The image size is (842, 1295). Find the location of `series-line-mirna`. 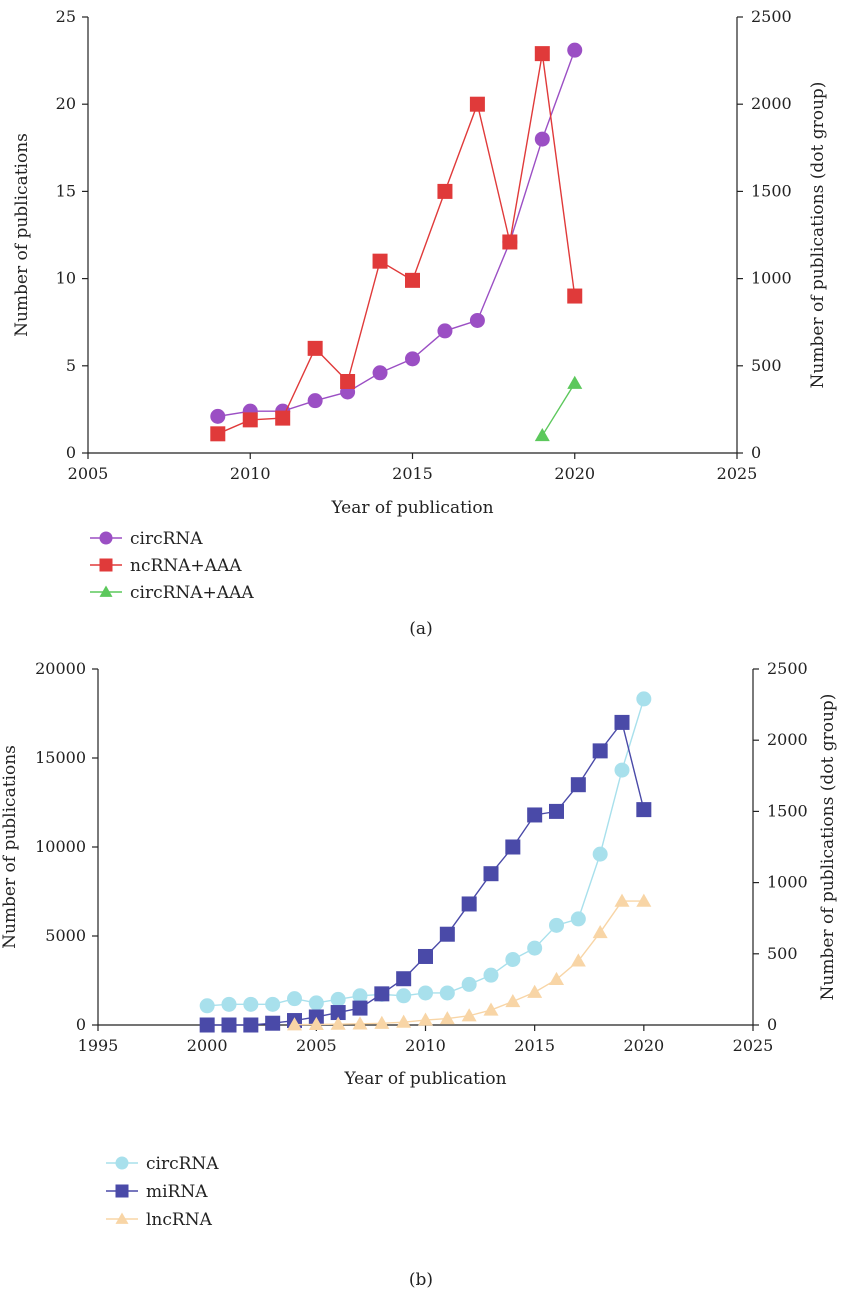

series-line-mirna is located at coordinates (426, 873).